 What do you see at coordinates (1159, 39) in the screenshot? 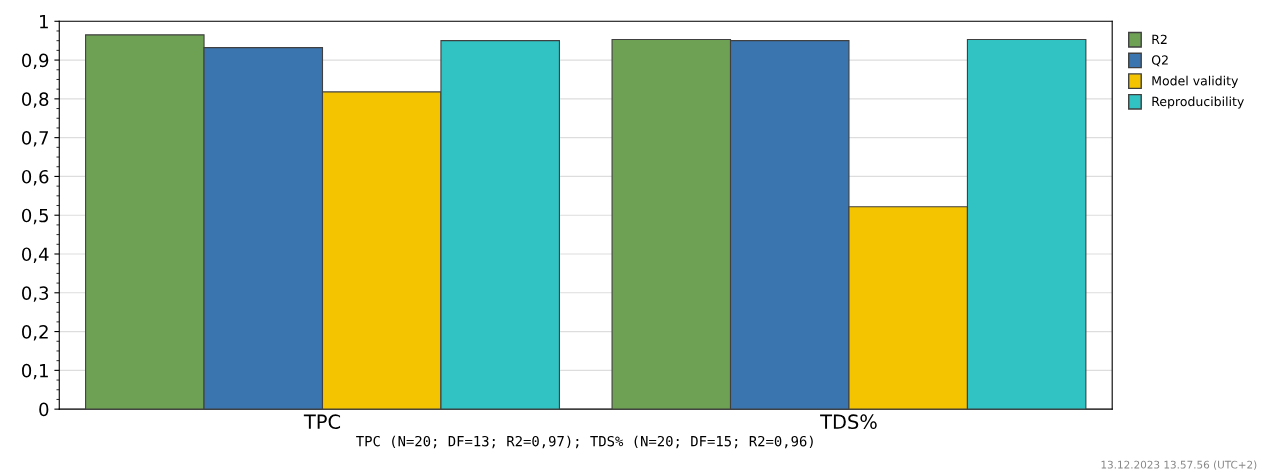
I see `legend-label: R2` at bounding box center [1159, 39].